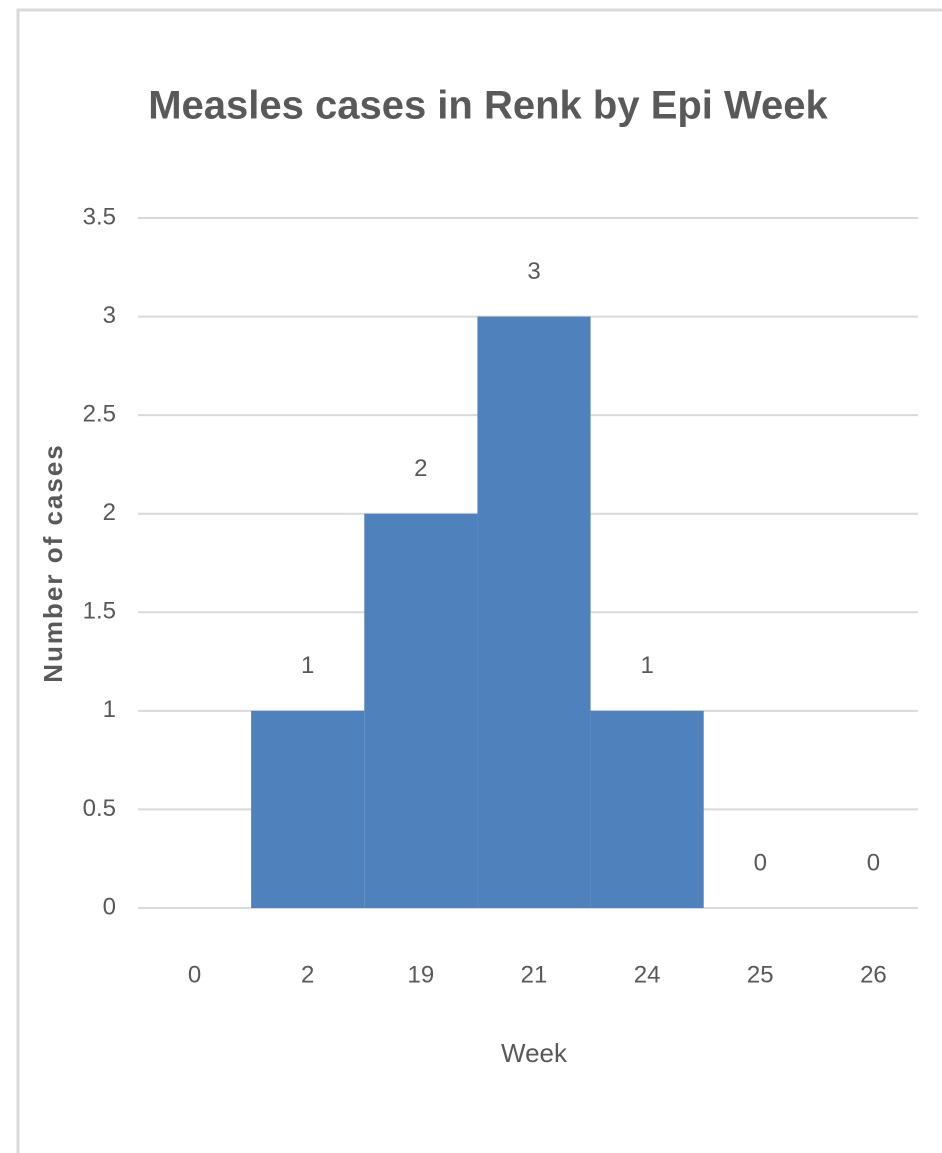 The width and height of the screenshot is (942, 1153). I want to click on x-tick-label: 19, so click(421, 974).